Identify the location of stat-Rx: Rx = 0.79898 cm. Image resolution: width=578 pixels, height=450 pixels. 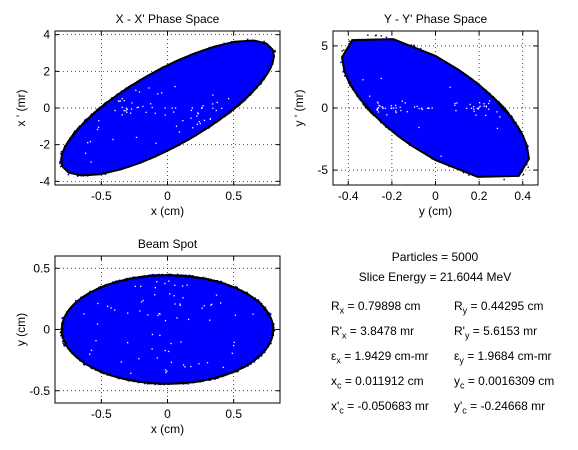
(376, 308).